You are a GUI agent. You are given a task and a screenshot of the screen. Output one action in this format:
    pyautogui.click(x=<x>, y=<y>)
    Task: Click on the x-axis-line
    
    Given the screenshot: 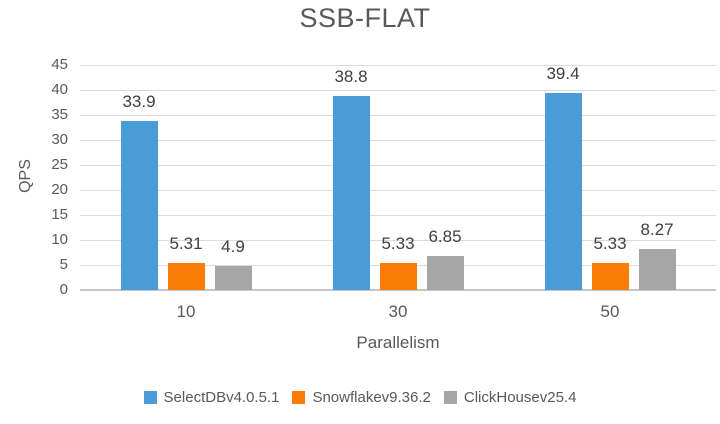 What is the action you would take?
    pyautogui.click(x=398, y=290)
    